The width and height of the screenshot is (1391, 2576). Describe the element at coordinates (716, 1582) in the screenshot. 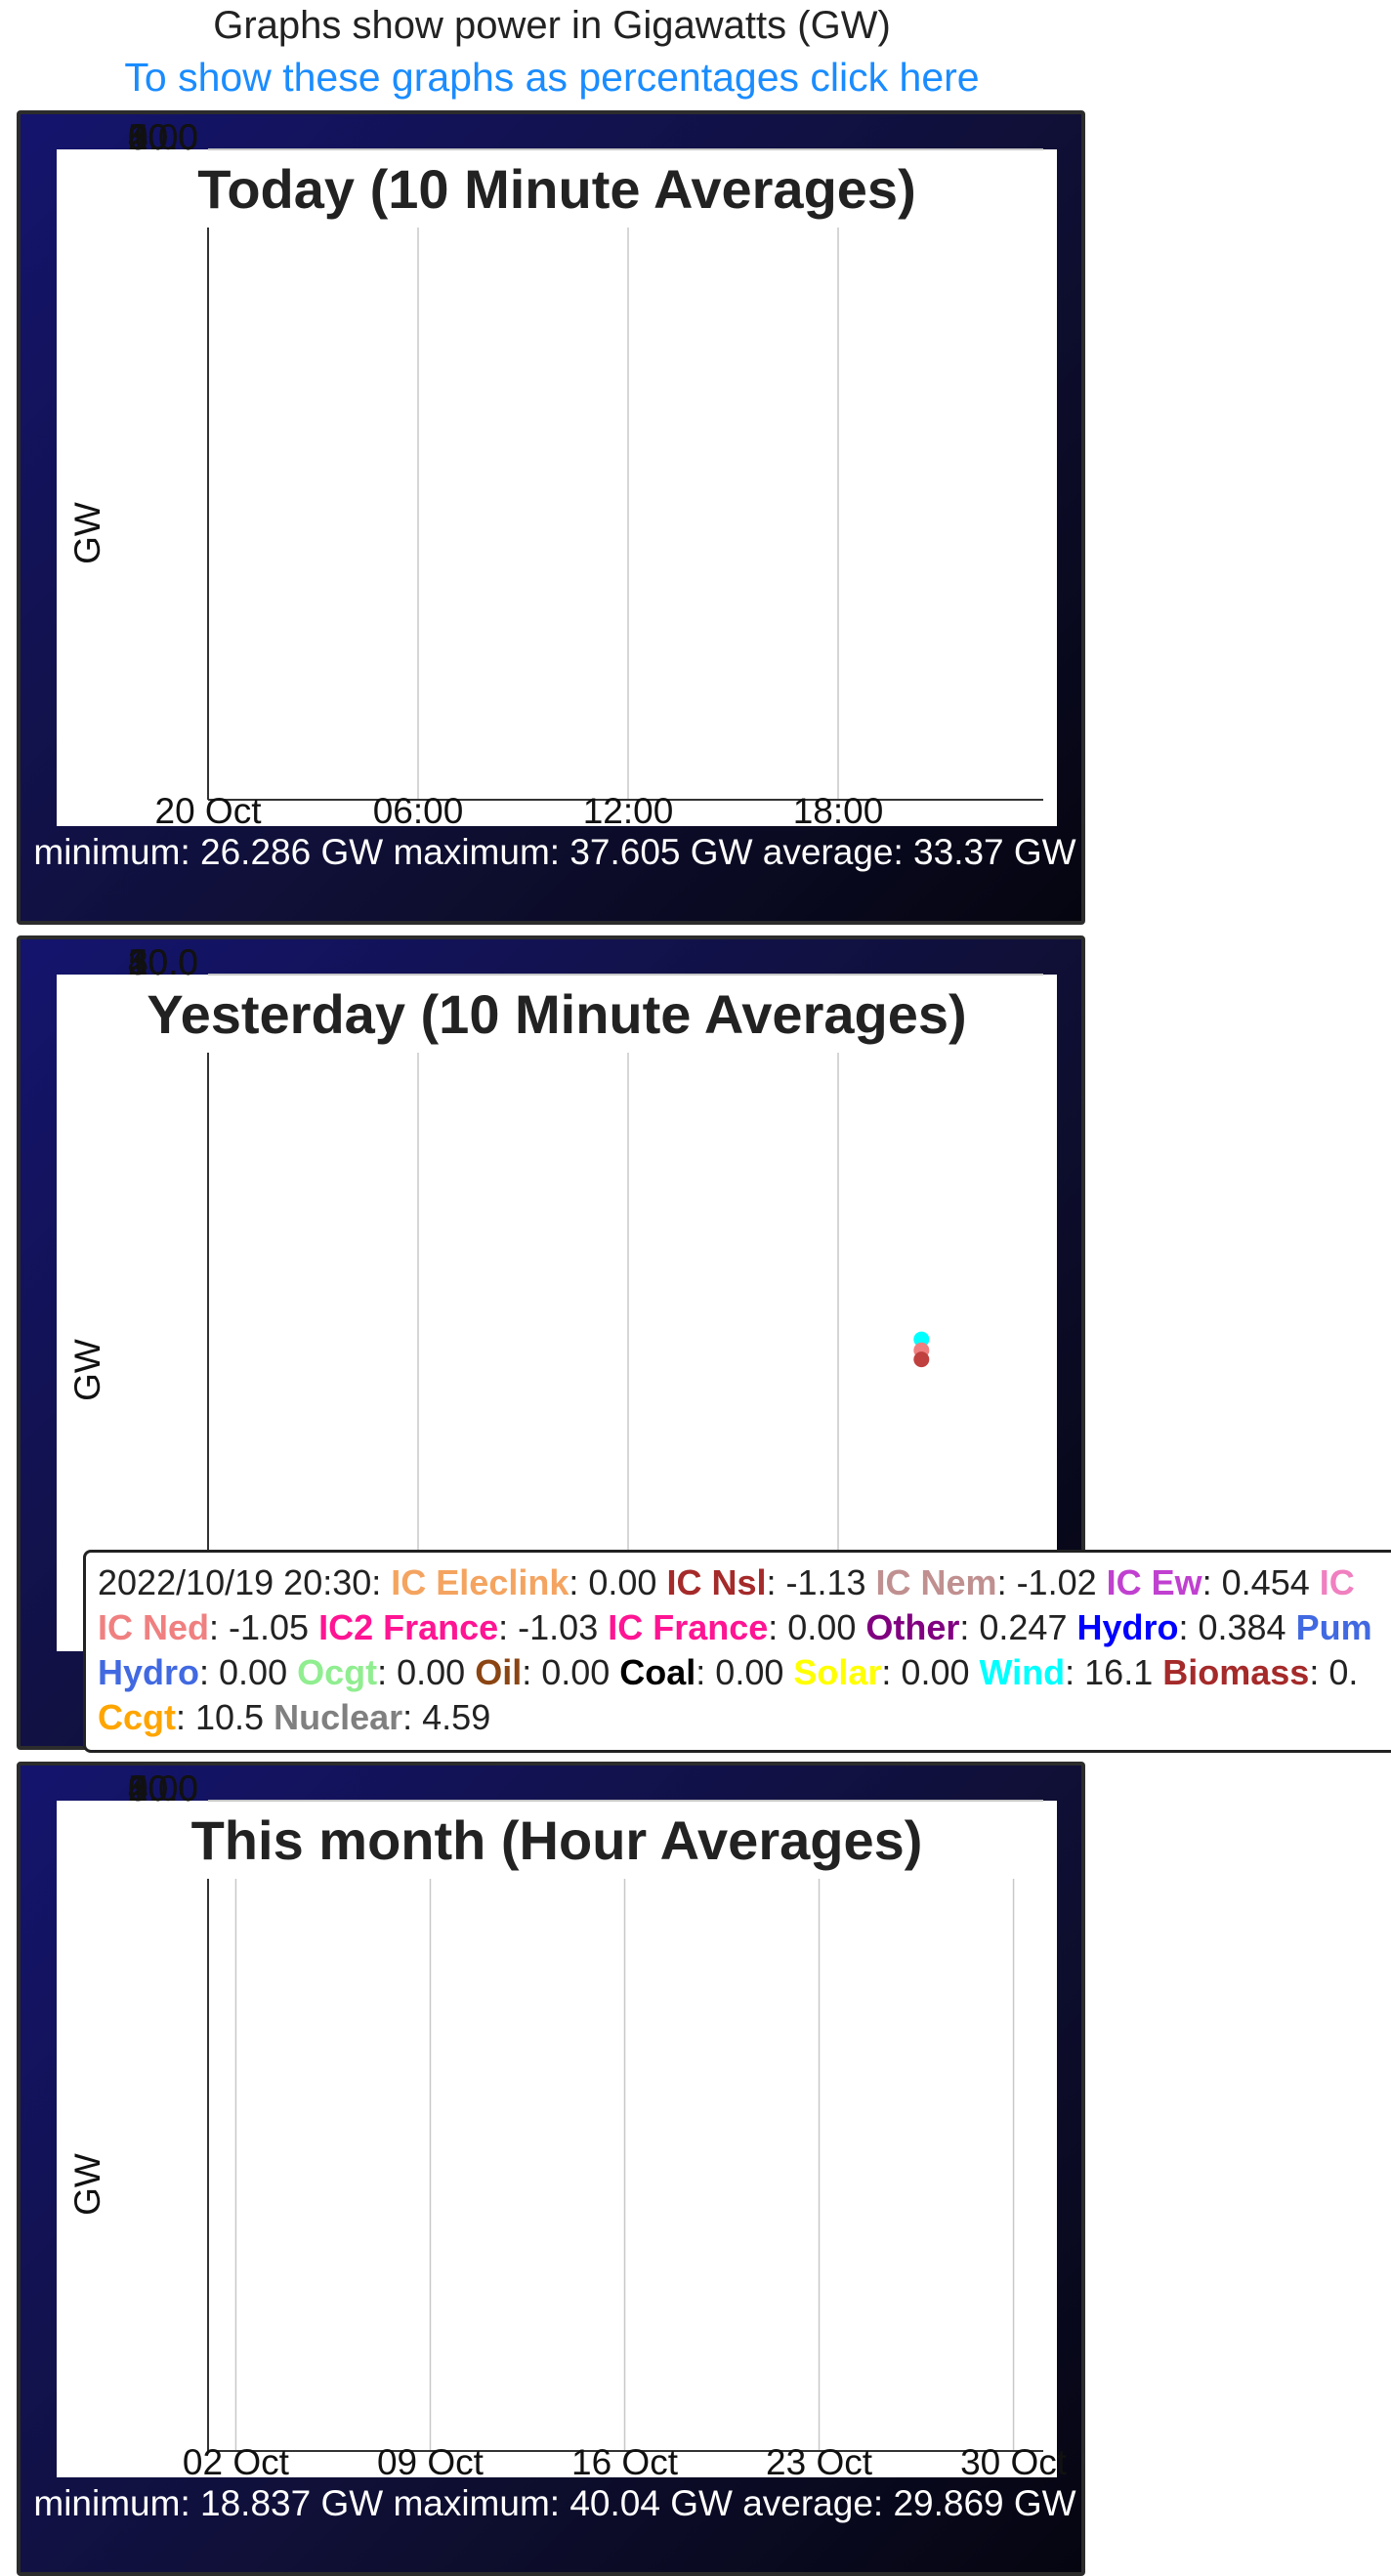

I see `tooltip-series-name: IC Nsl` at that location.